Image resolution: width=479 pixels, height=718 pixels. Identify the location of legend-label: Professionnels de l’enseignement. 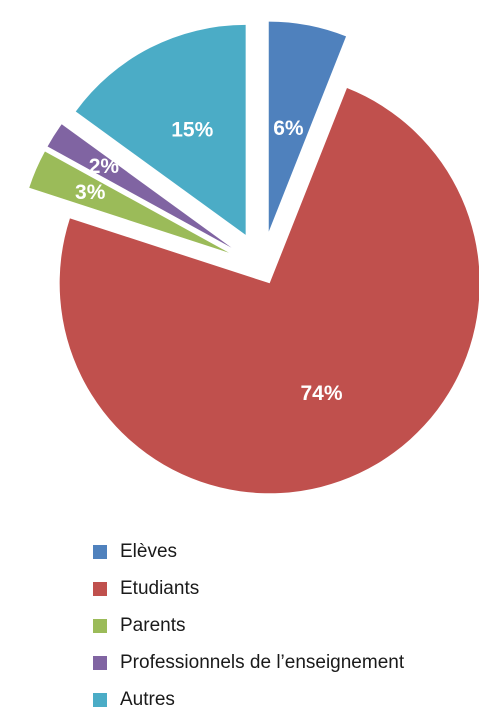
(262, 662).